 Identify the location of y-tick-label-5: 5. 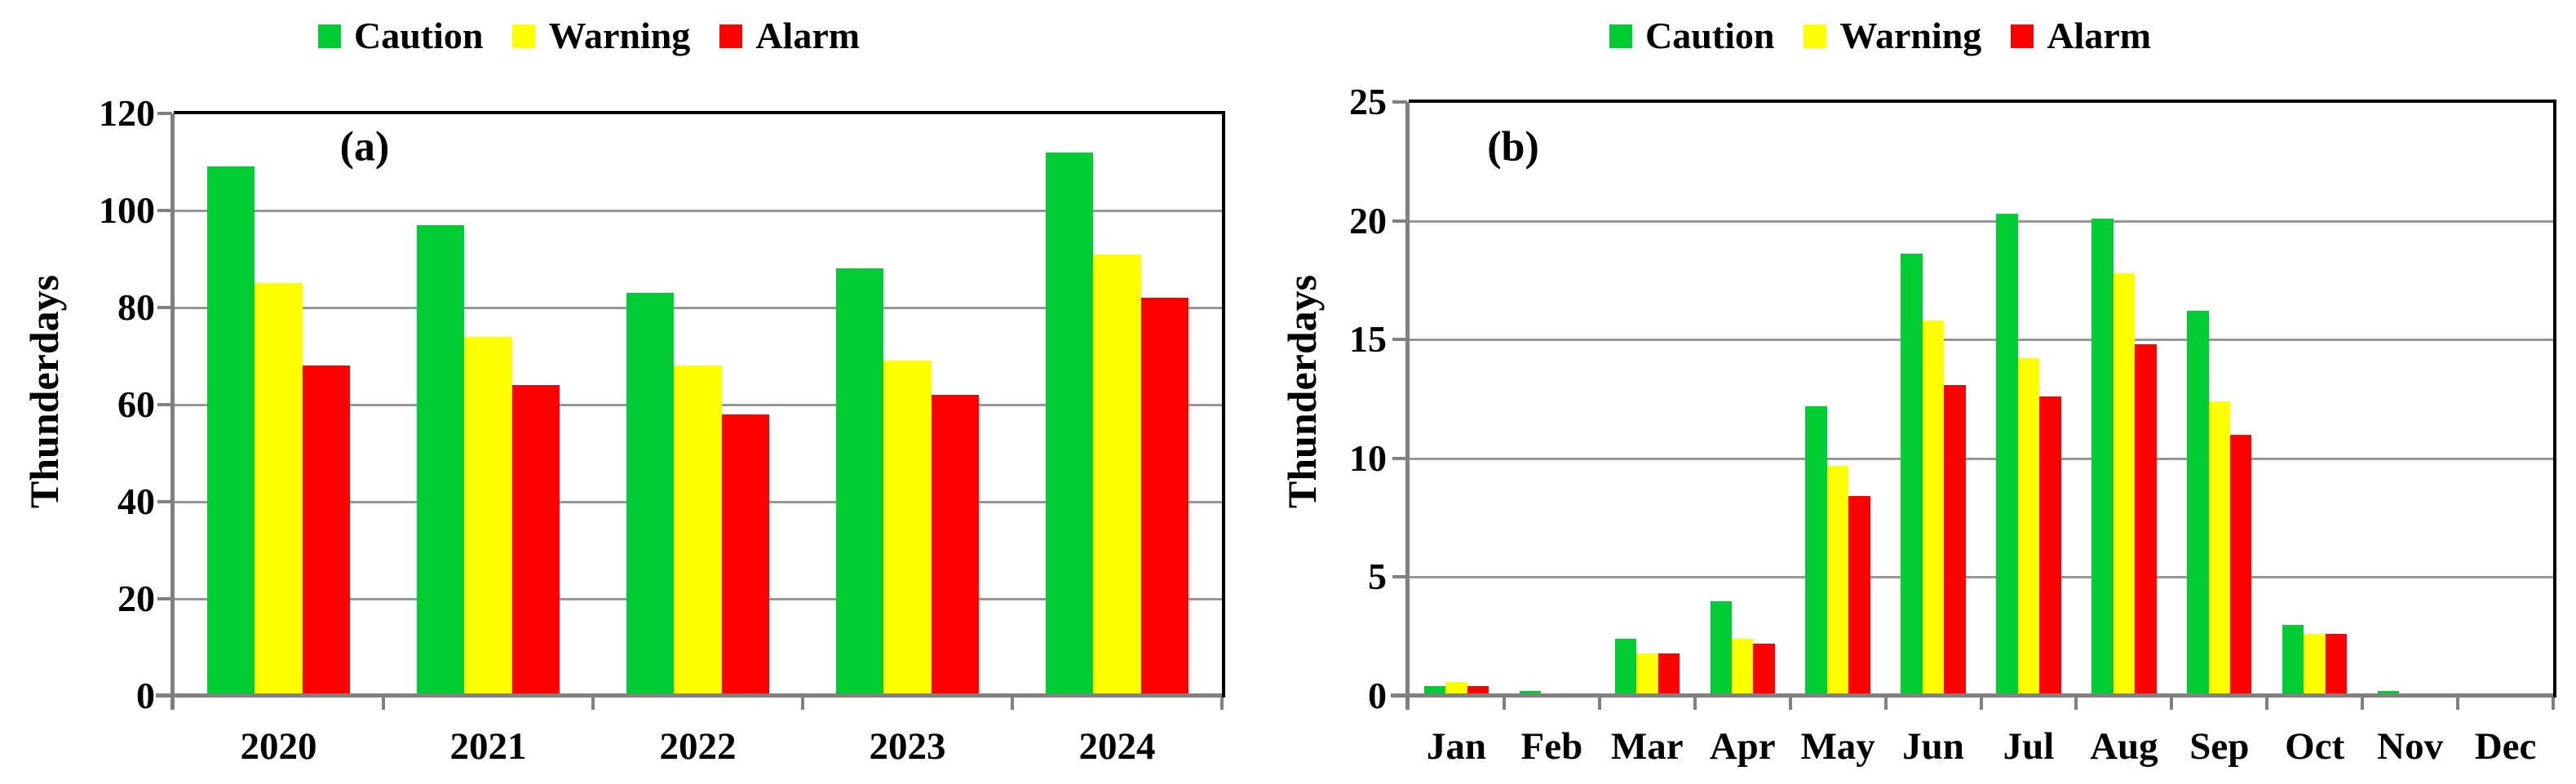
(1377, 577).